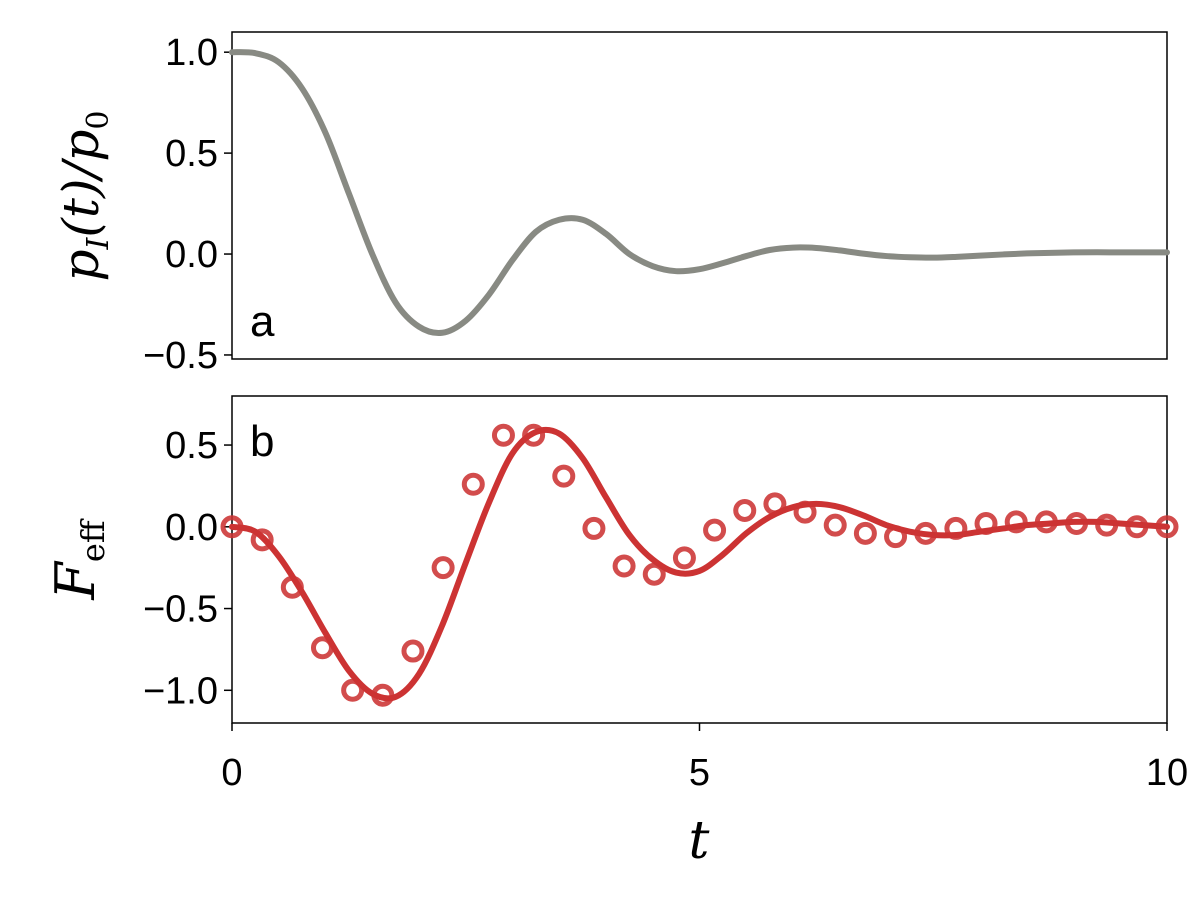  Describe the element at coordinates (1167, 773) in the screenshot. I see `x-tick-label: 10` at that location.